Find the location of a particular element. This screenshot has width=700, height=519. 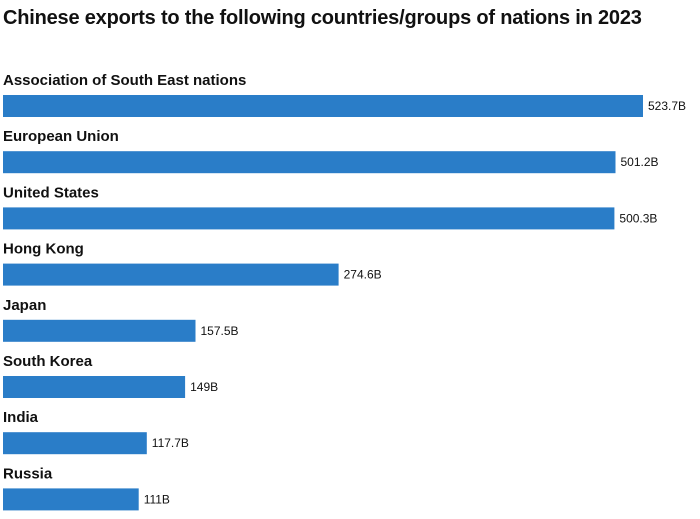

category-label: Association of South East nations is located at coordinates (124, 80).